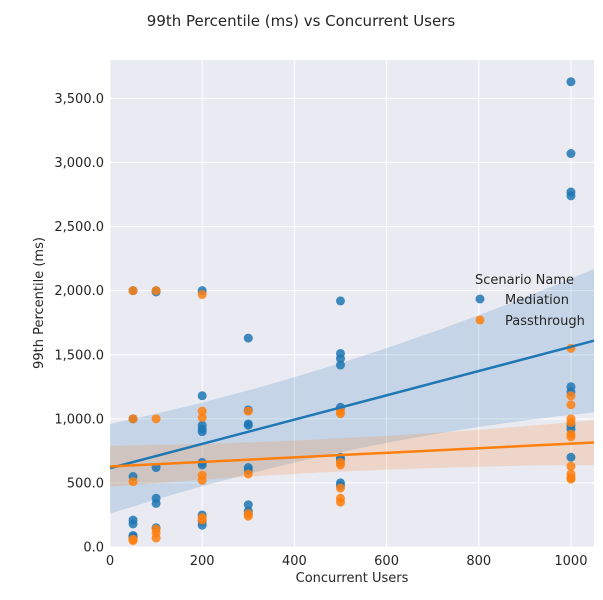  I want to click on x-tick-label: 1000, so click(570, 561).